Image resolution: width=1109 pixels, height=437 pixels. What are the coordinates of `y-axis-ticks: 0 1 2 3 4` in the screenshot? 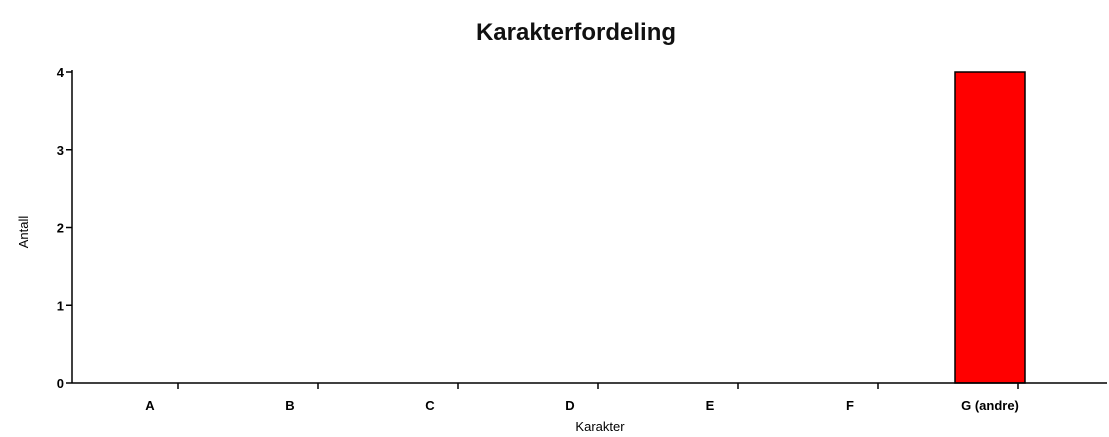 It's located at (64, 228).